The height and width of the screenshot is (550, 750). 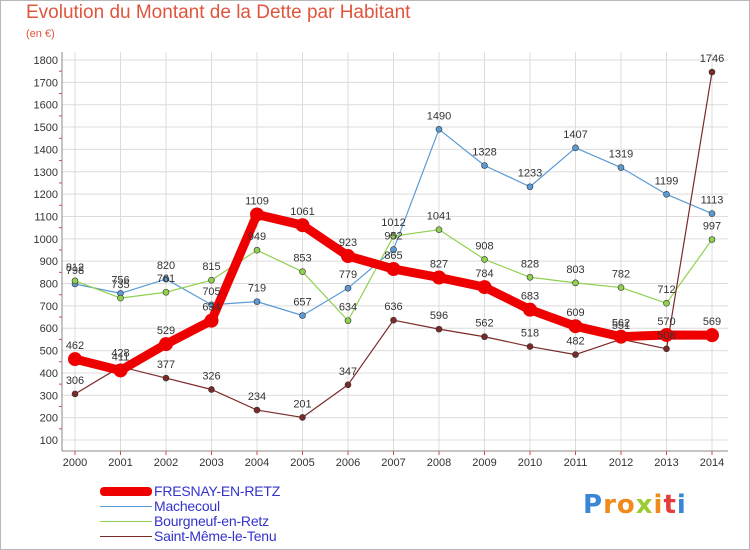 What do you see at coordinates (120, 280) in the screenshot?
I see `data-label-machecoul: 756` at bounding box center [120, 280].